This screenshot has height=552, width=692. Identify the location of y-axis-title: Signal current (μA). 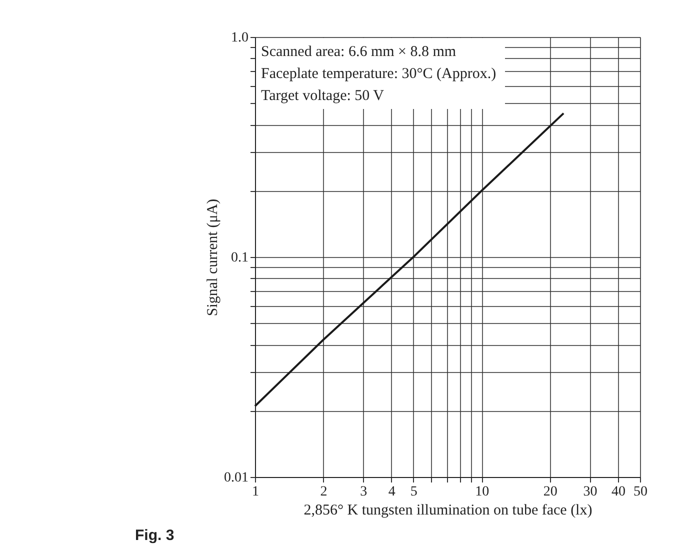
(213, 257).